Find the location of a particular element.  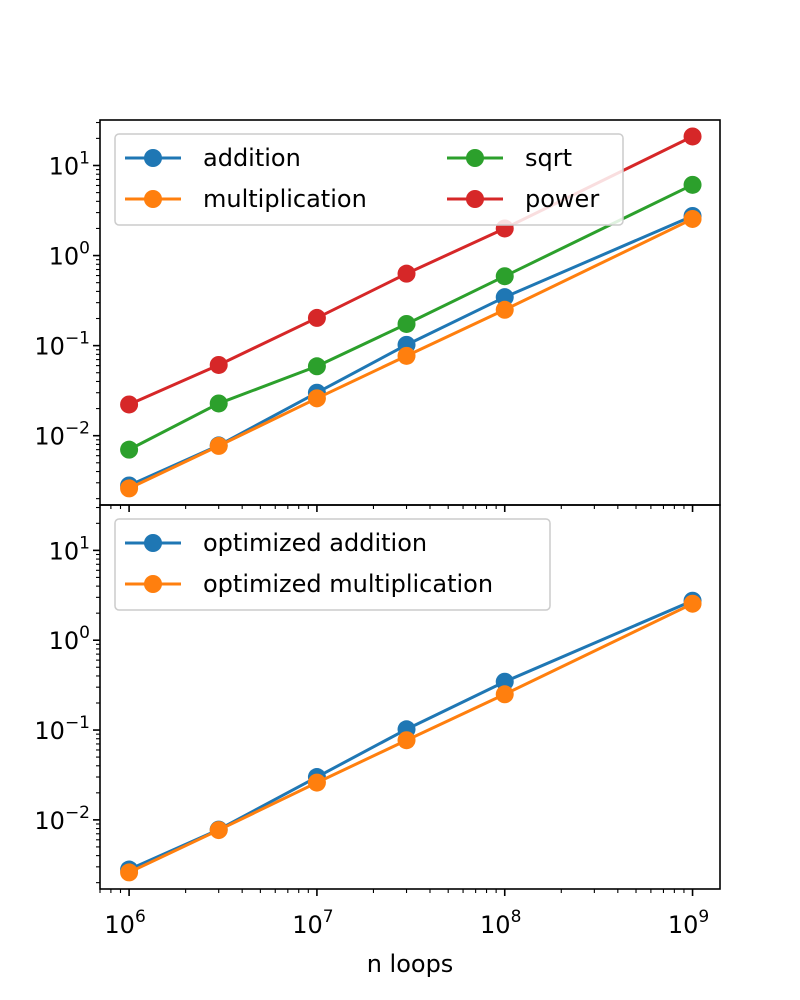

legend-item: multiplication is located at coordinates (246, 199).